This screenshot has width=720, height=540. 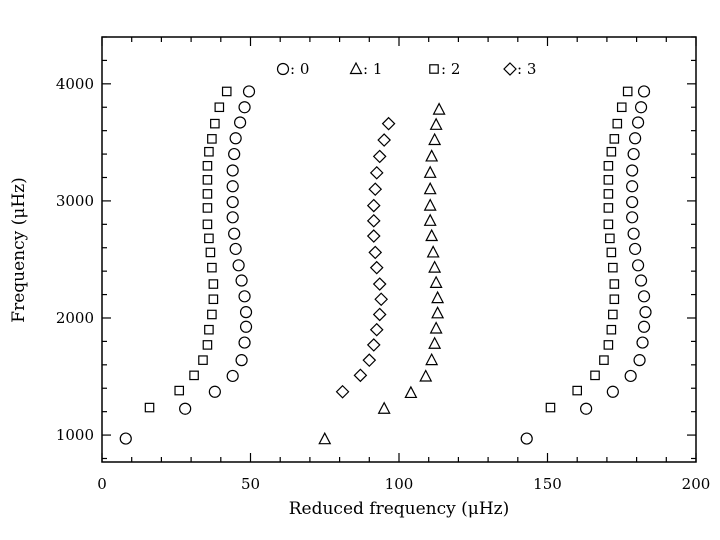 I want to click on x-tick-label: 200, so click(x=696, y=484).